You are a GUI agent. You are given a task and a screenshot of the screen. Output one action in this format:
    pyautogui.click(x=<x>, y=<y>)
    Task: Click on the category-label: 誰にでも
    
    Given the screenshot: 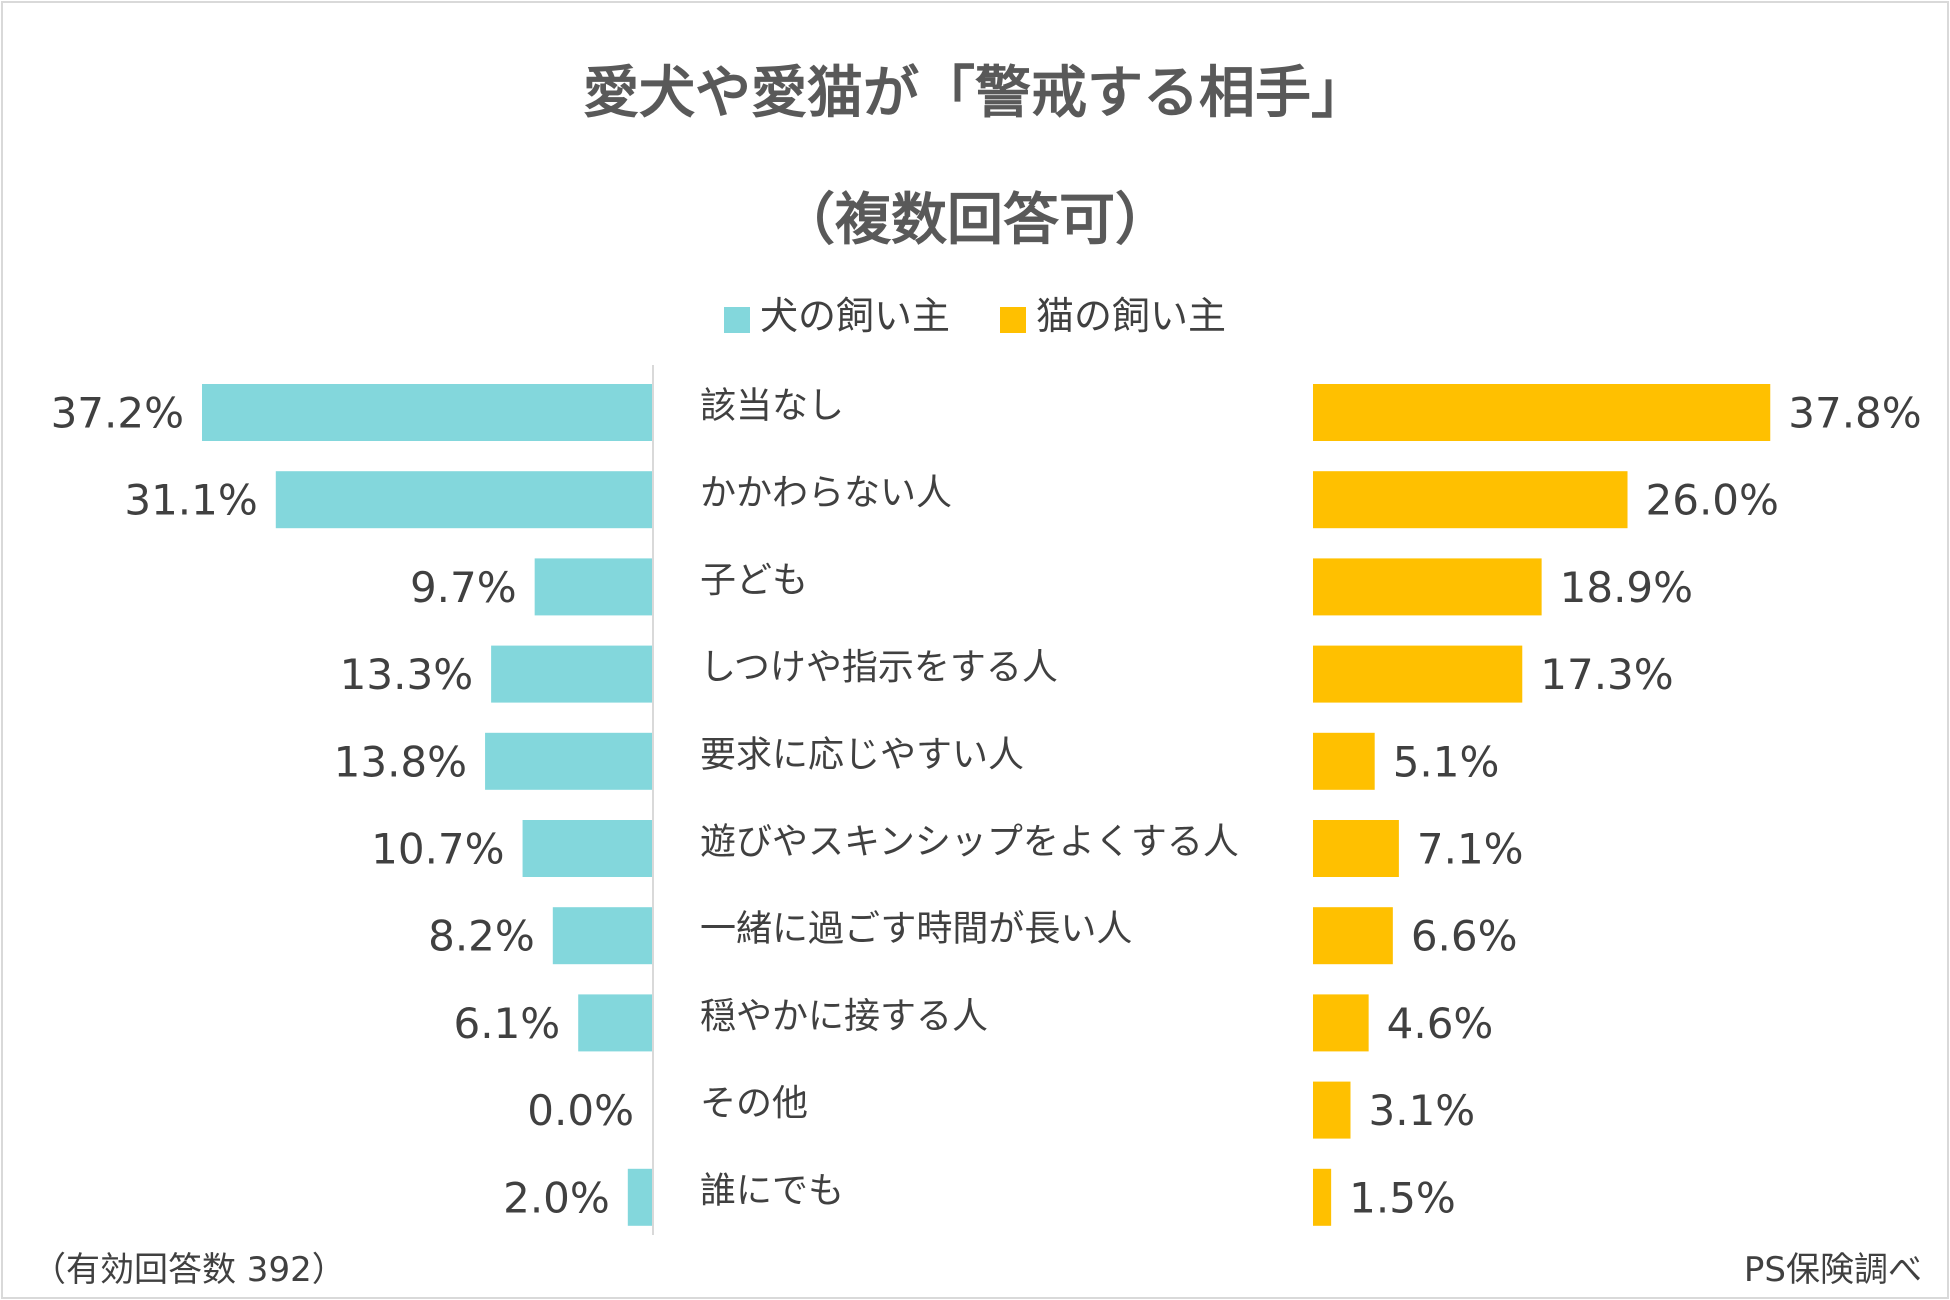 What is the action you would take?
    pyautogui.click(x=772, y=1190)
    